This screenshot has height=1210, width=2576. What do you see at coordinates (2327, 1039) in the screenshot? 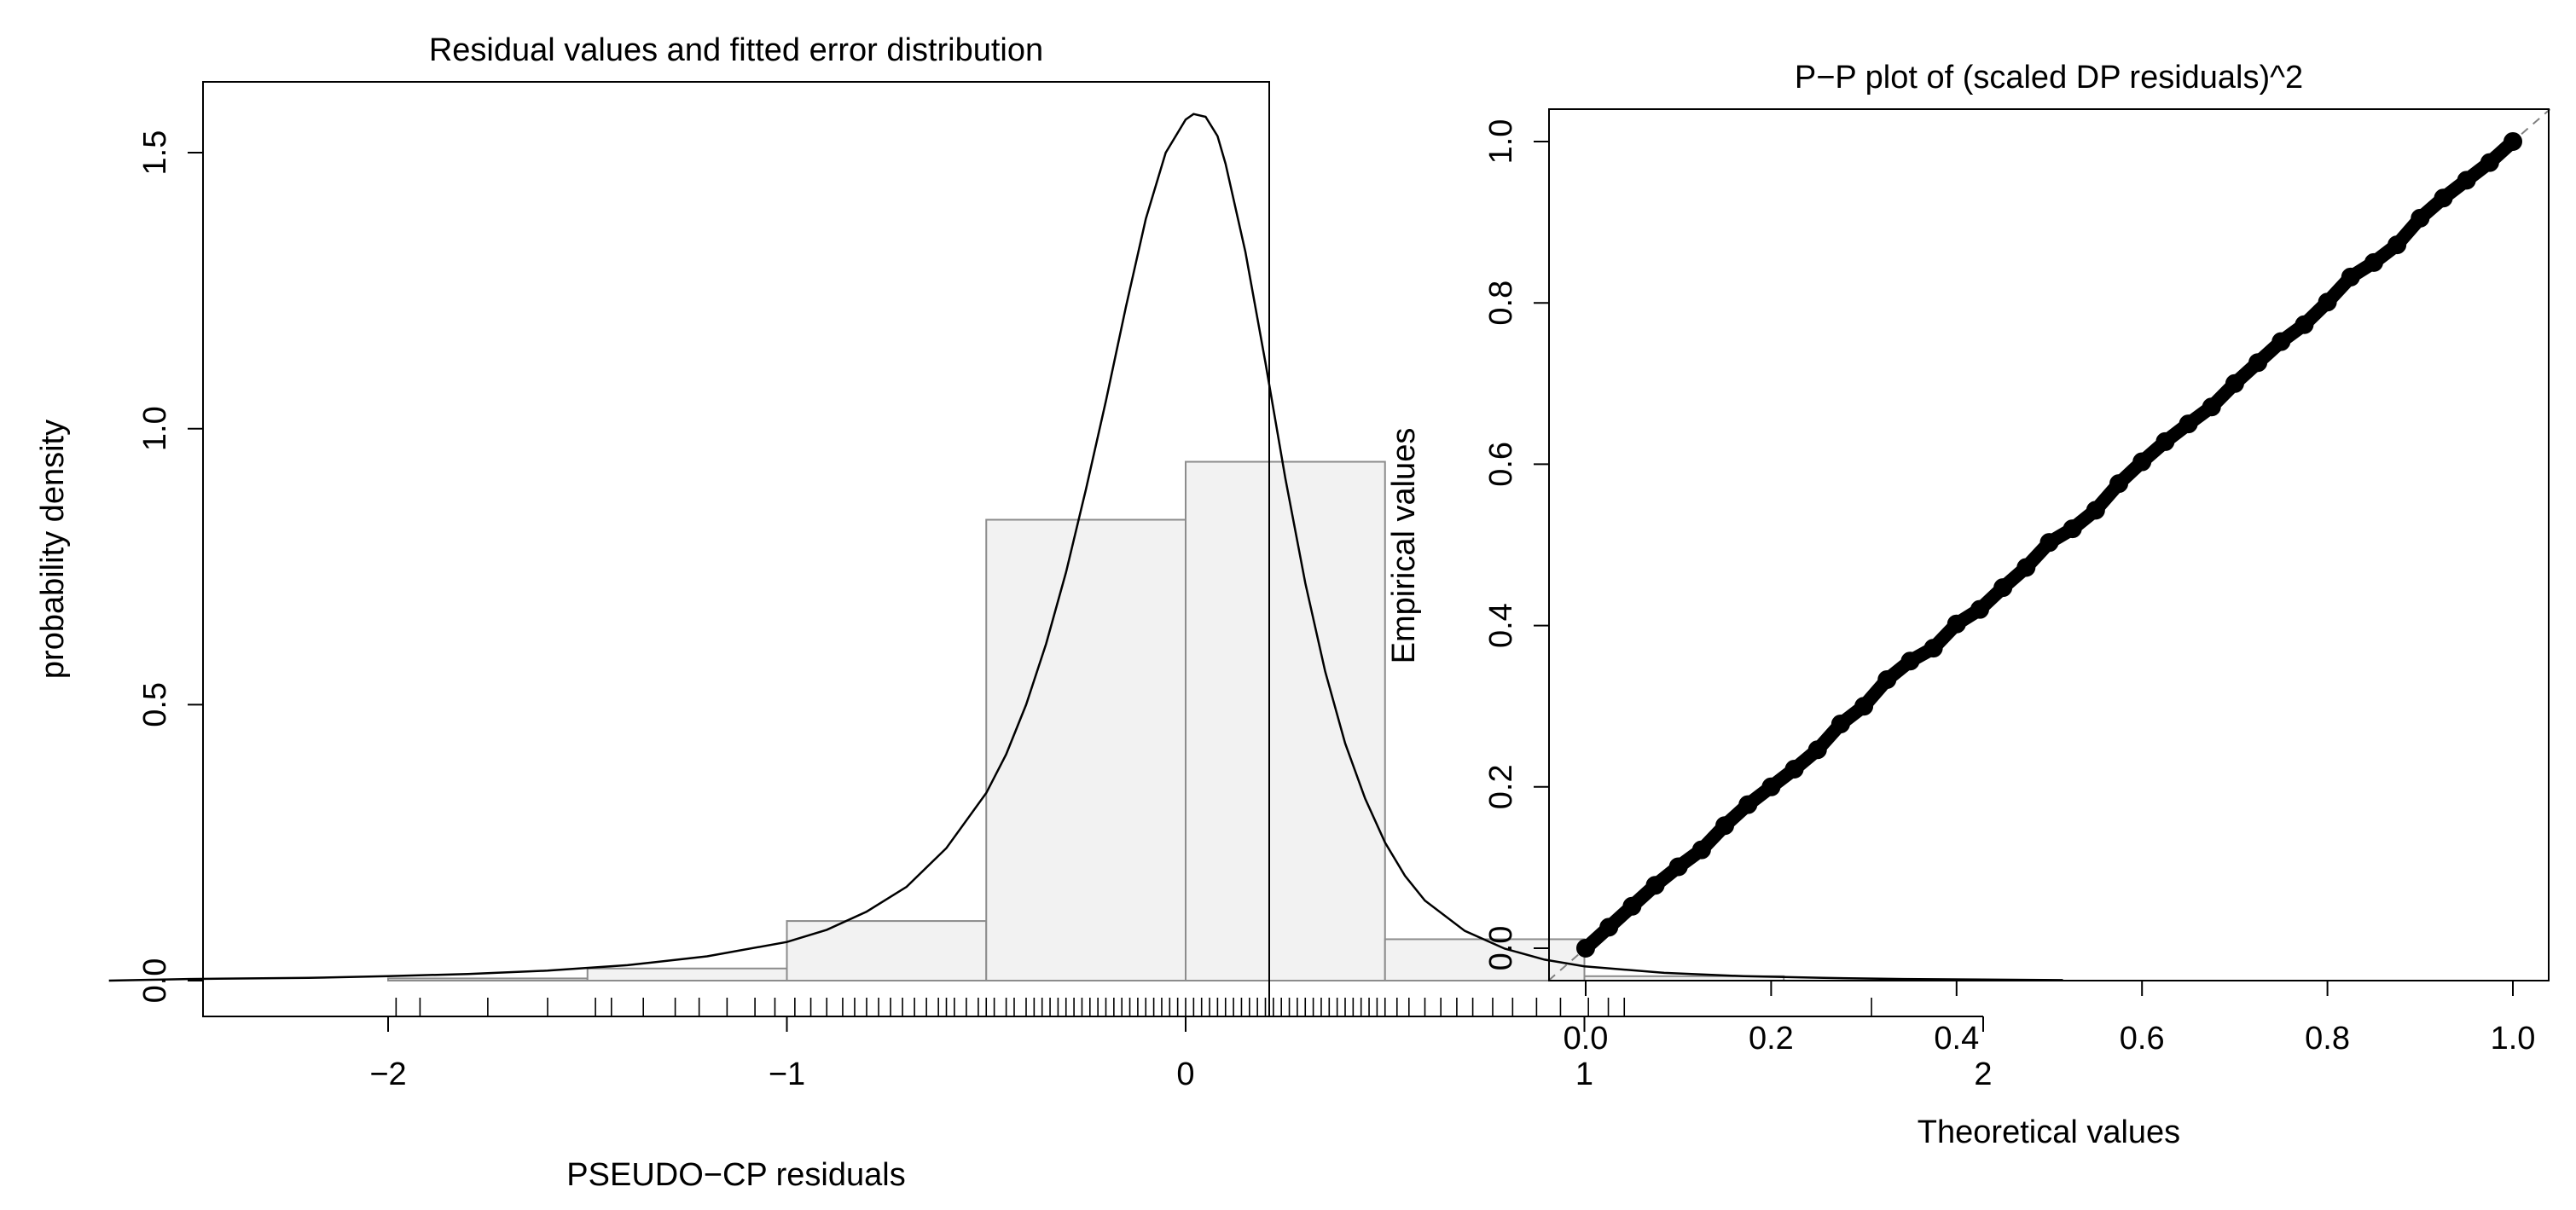
I see `x-tick-label: 0.8` at bounding box center [2327, 1039].